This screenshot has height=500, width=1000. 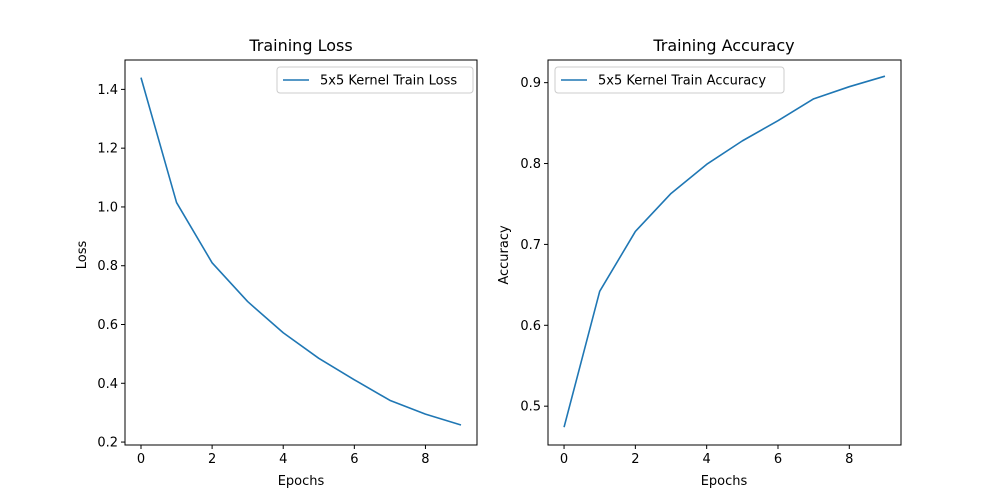 I want to click on accuracy-chart-xtick-label: 6, so click(x=778, y=459).